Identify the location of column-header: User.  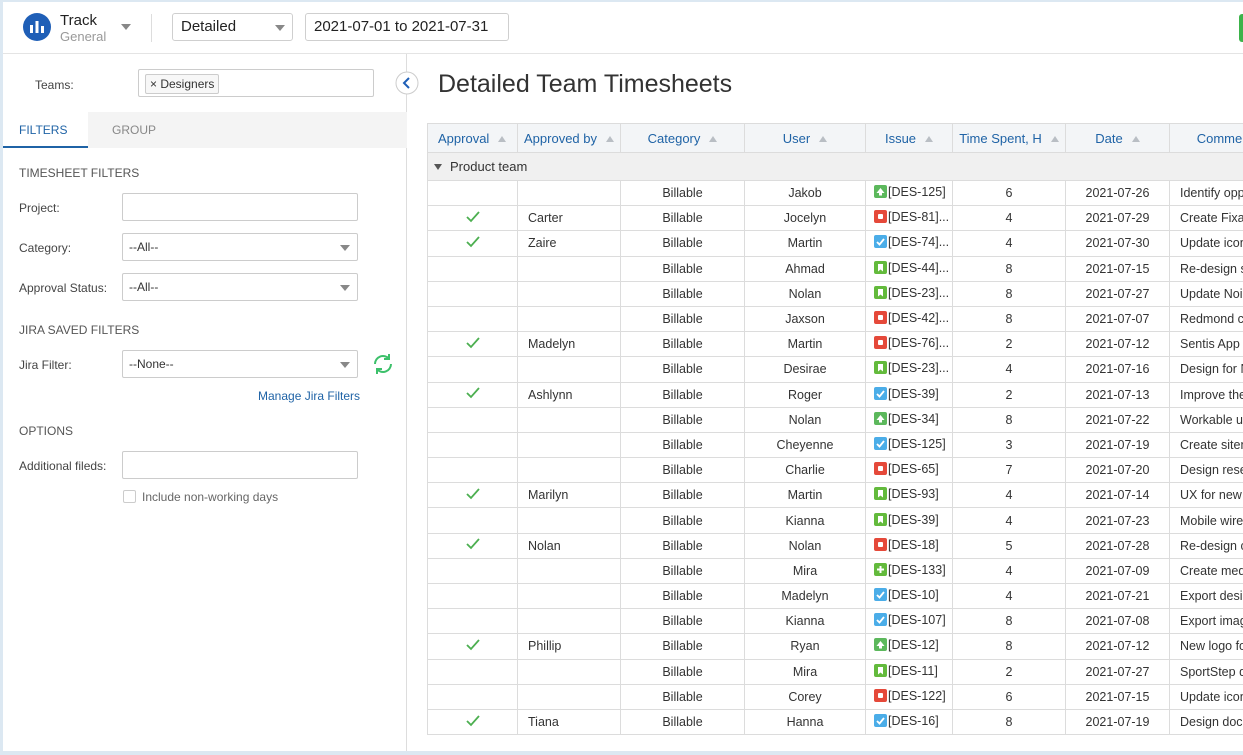
(805, 138).